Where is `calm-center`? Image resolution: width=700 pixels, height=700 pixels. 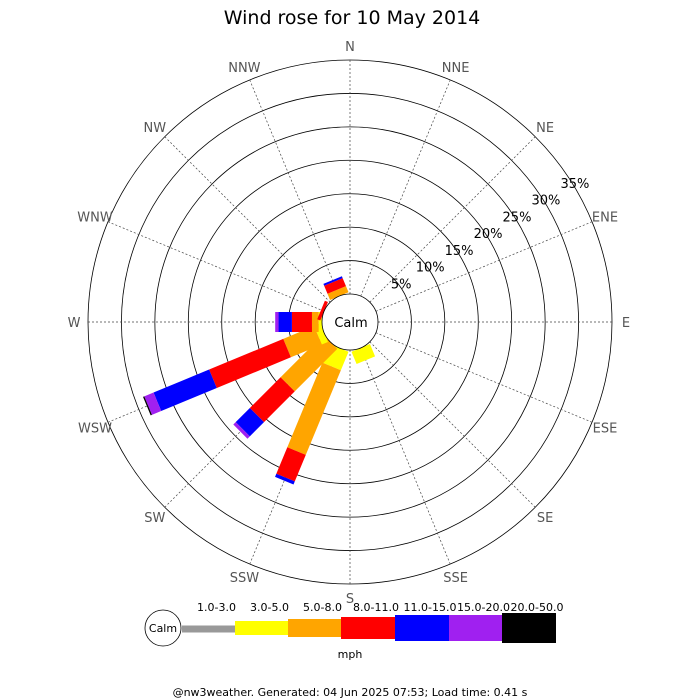
calm-center is located at coordinates (350, 322).